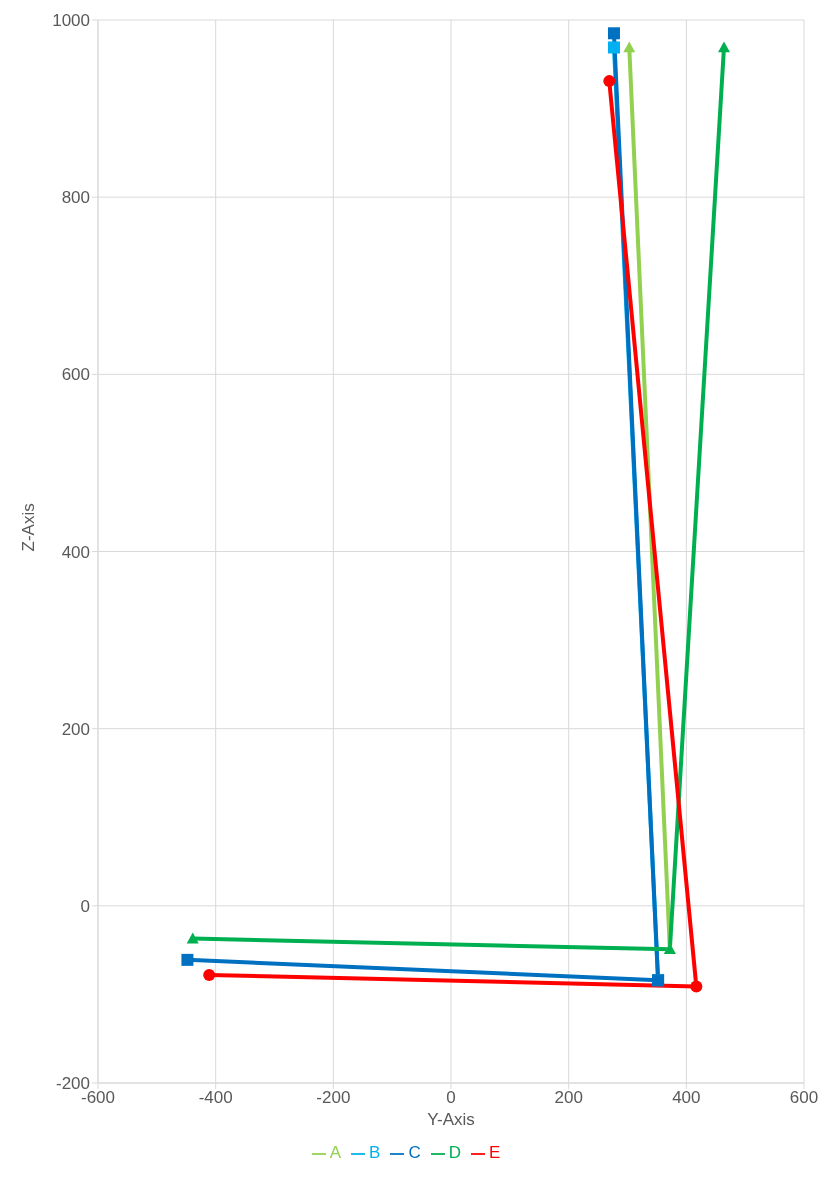 Image resolution: width=836 pixels, height=1183 pixels. I want to click on y-axis-title: Z-Axis, so click(29, 527).